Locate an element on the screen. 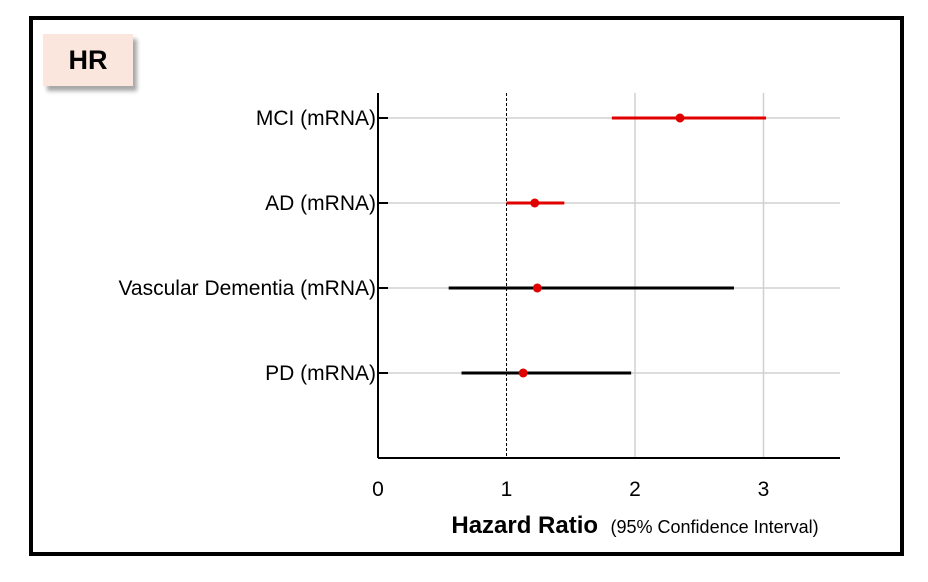 This screenshot has height=582, width=928. x-tick-labels: 0 1 2 3 is located at coordinates (570, 489).